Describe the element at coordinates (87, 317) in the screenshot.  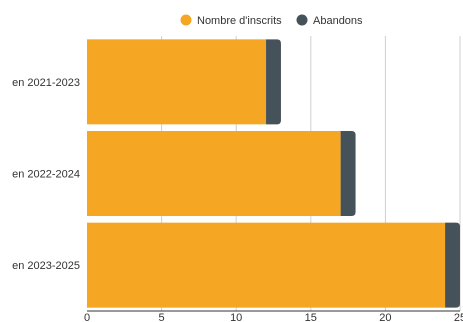
I see `x-tick-label-0: 0` at that location.